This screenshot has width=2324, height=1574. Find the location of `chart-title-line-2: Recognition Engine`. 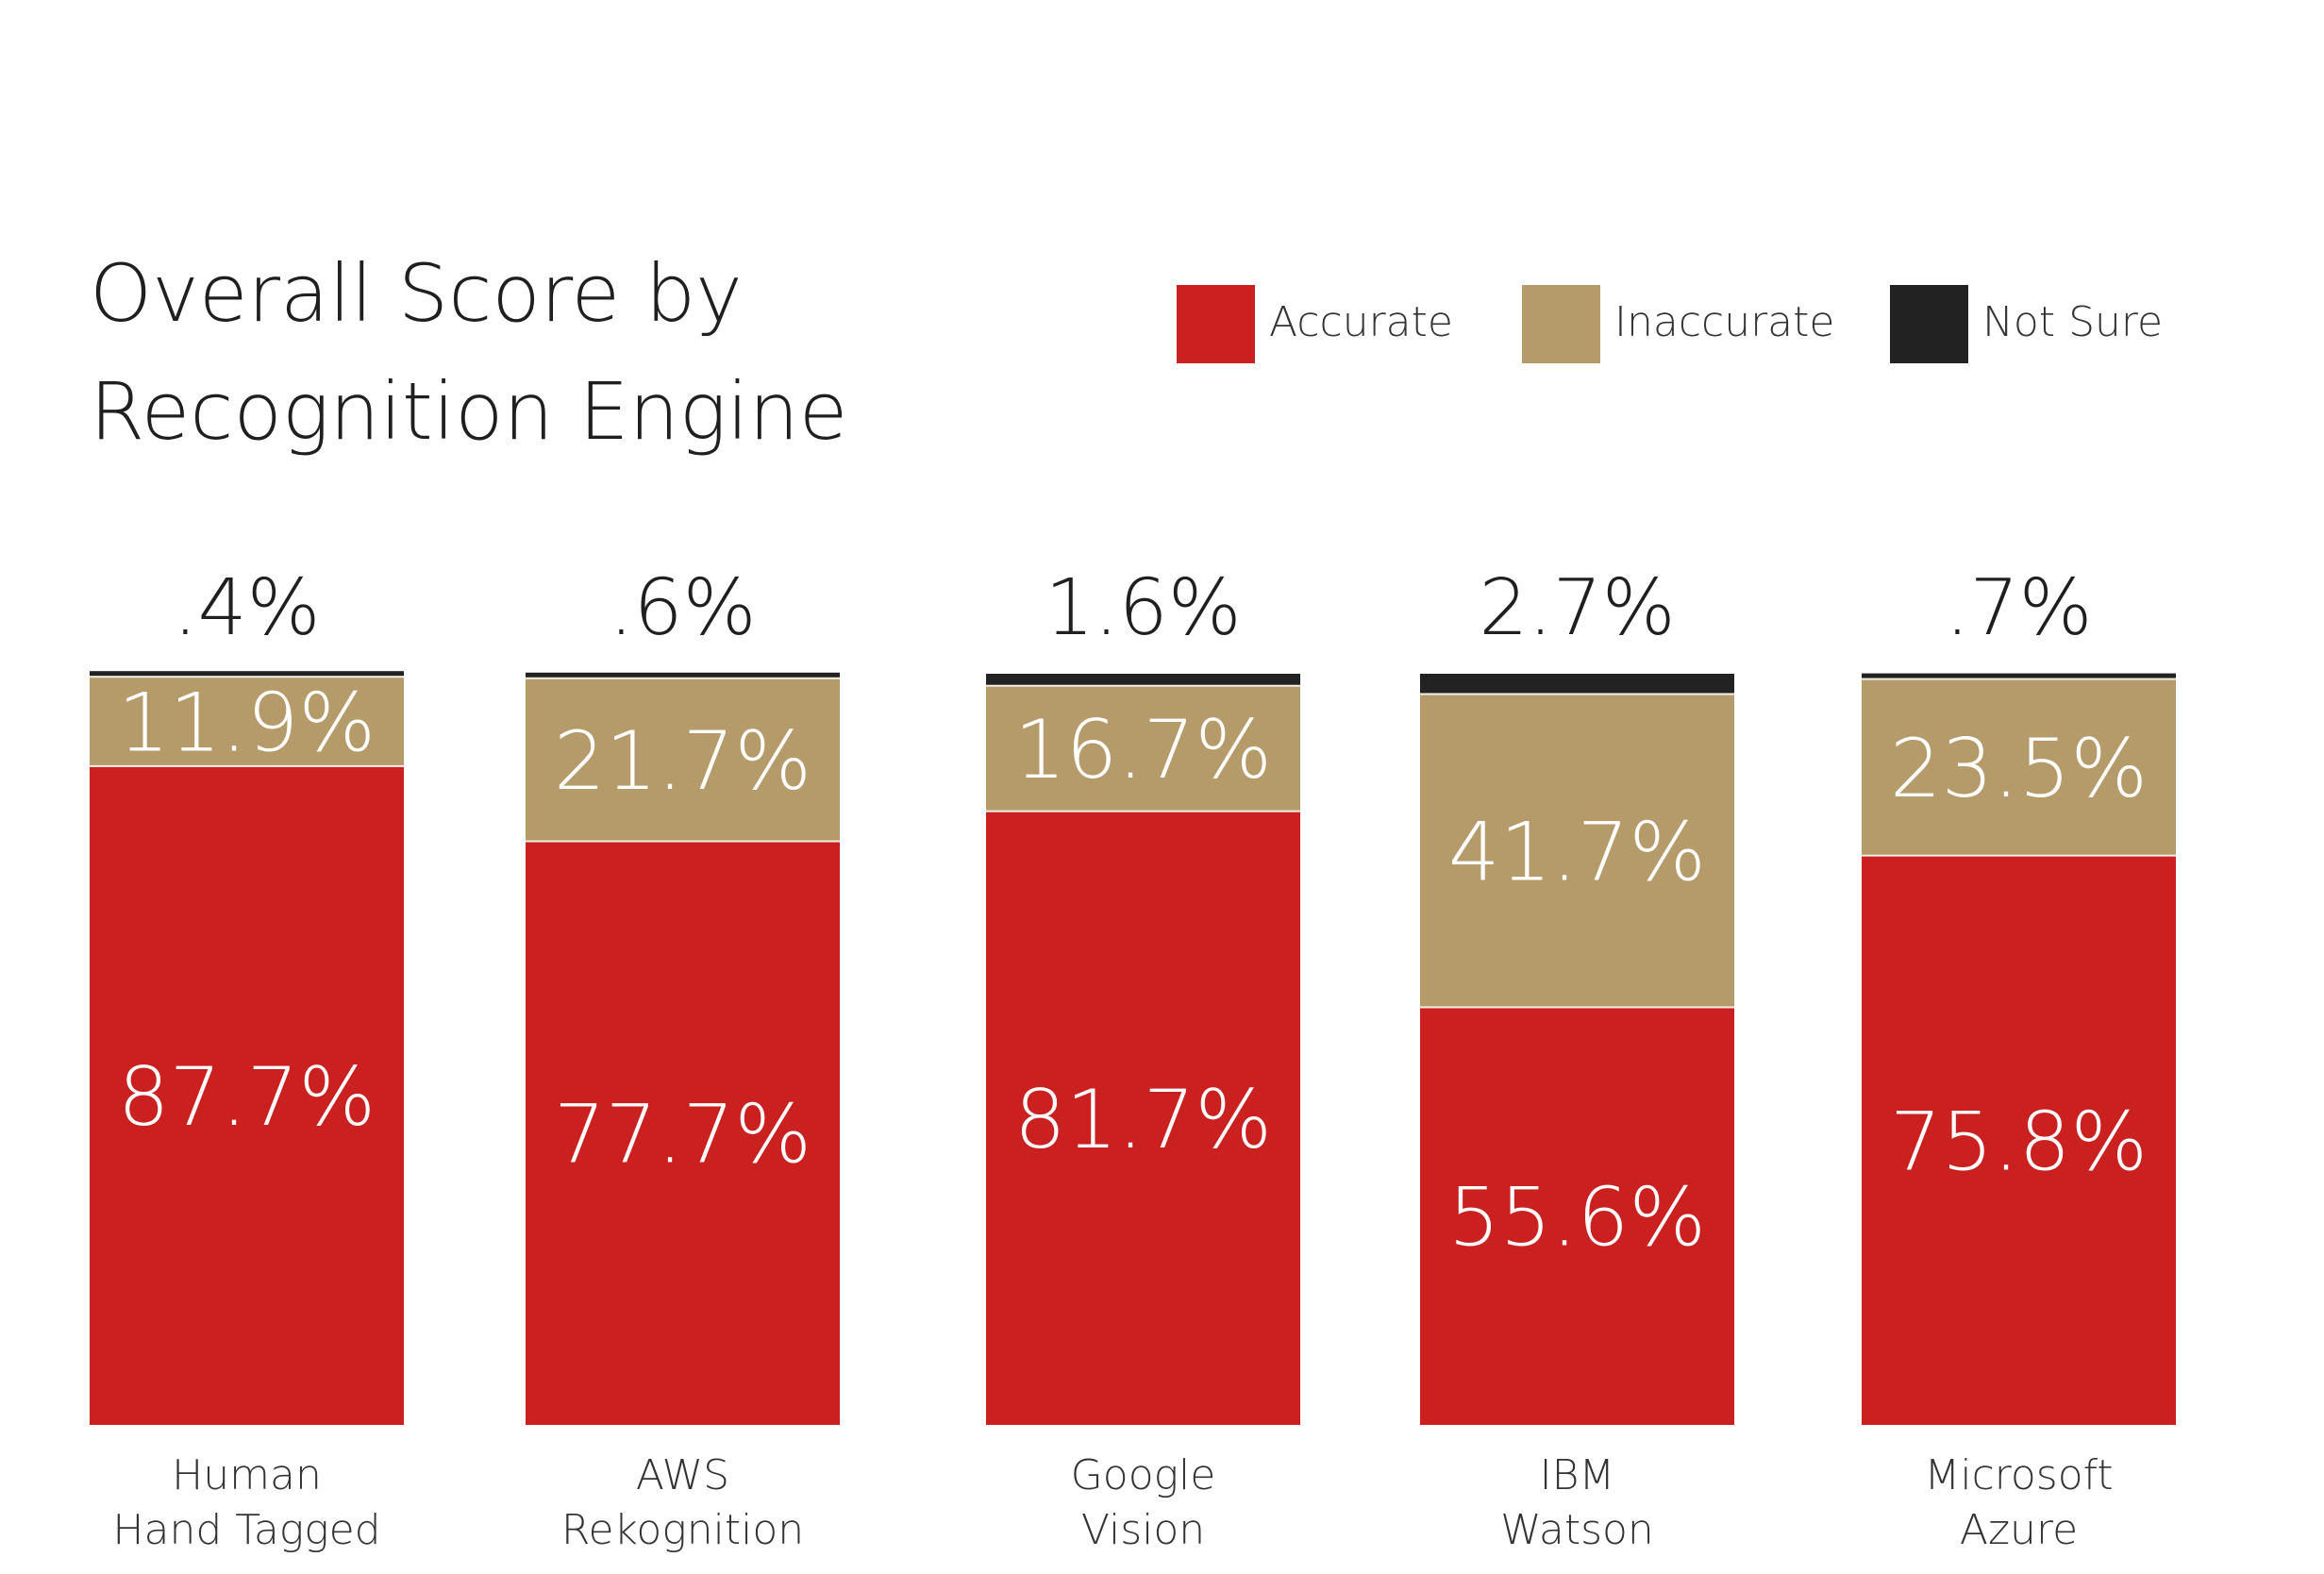

chart-title-line-2: Recognition Engine is located at coordinates (468, 412).